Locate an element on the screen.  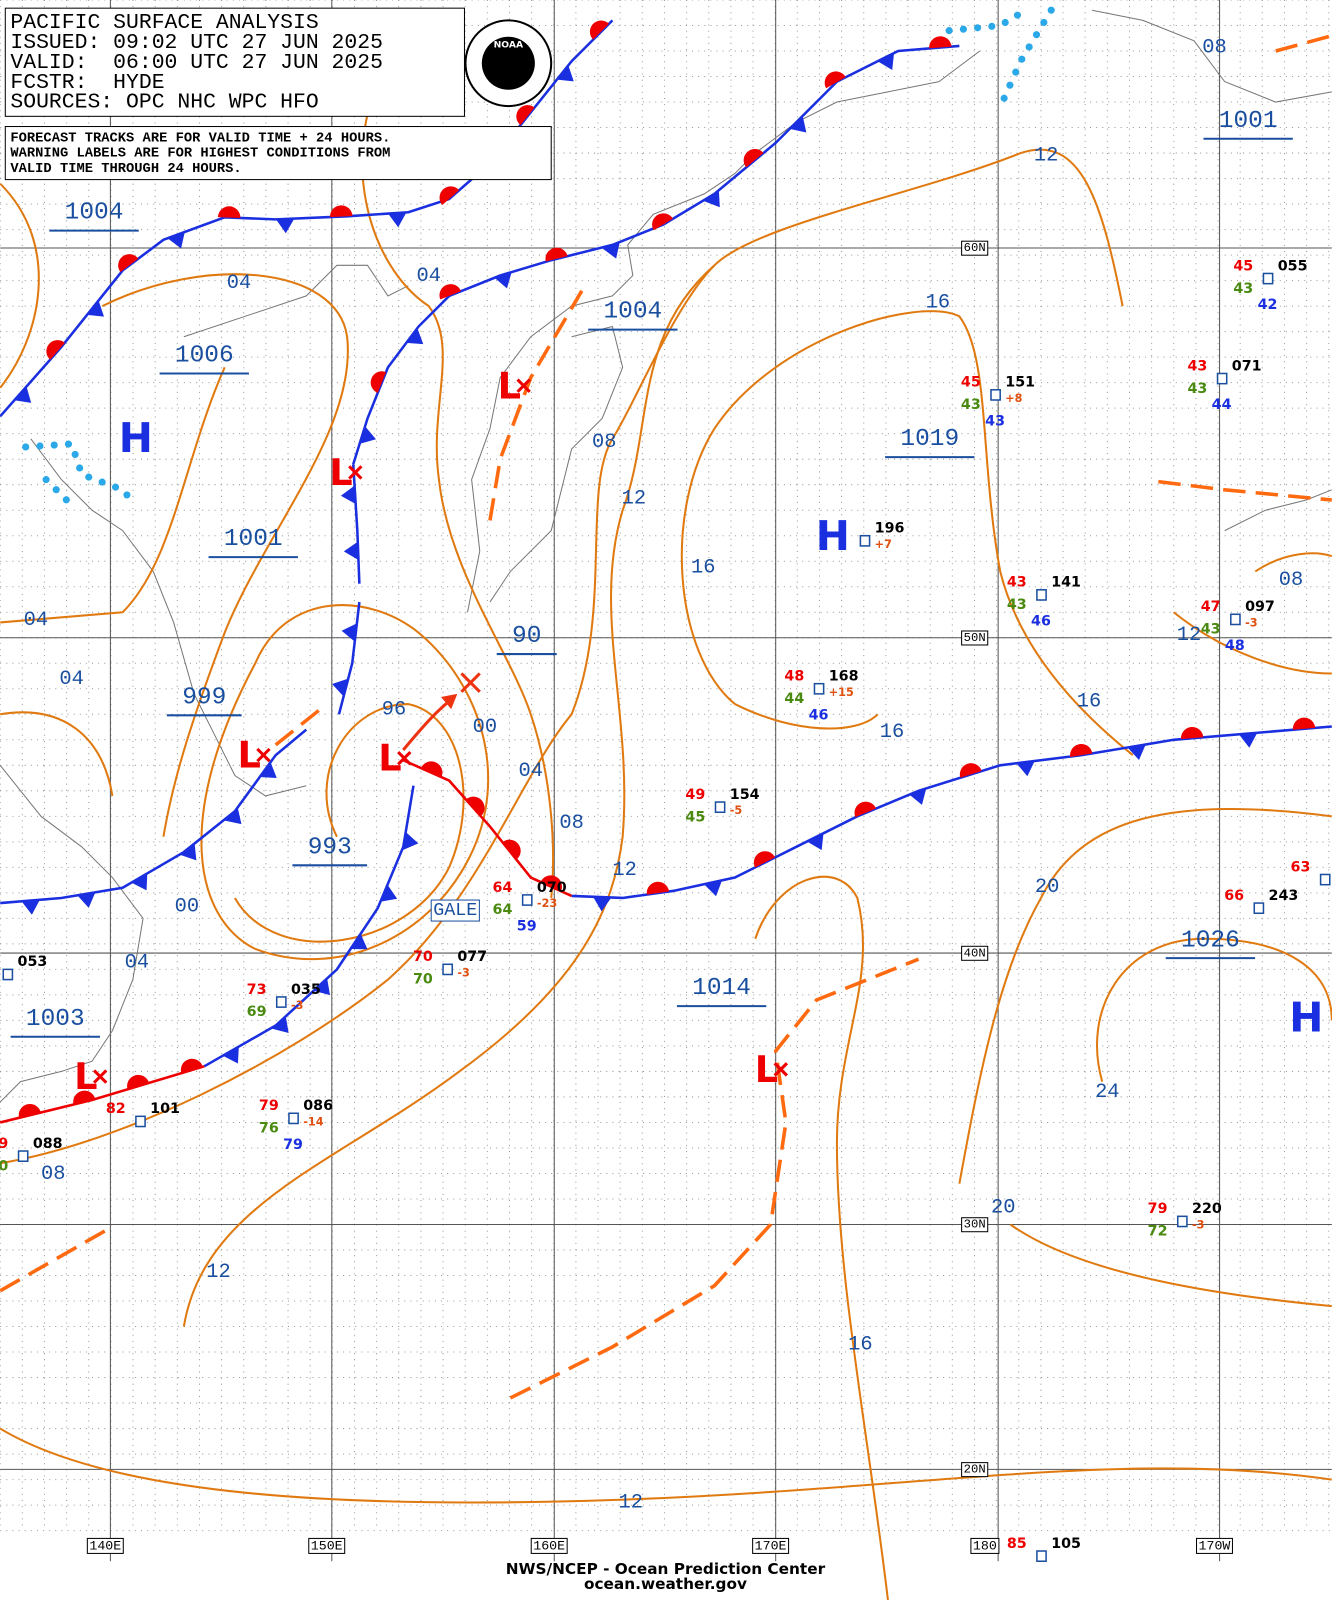
lat-label: 60N is located at coordinates (975, 248).